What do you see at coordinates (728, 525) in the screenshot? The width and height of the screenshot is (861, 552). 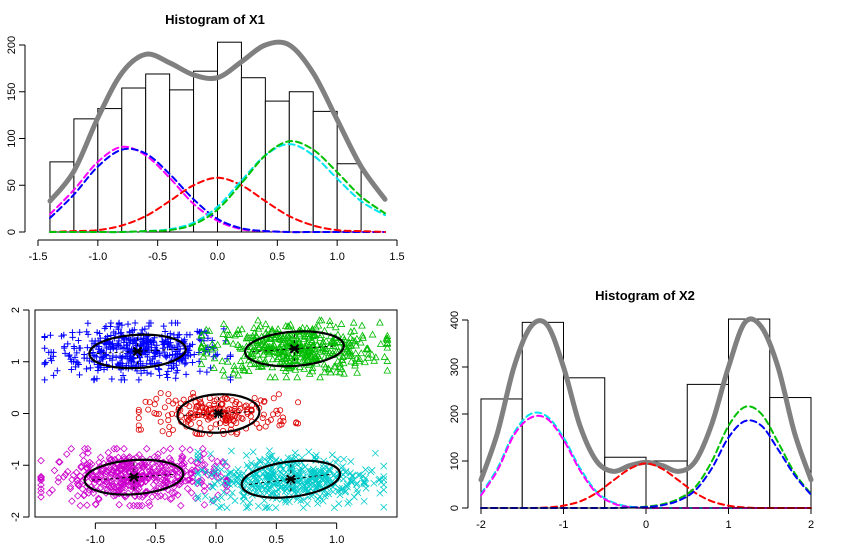 I see `x-tick-label: 1` at bounding box center [728, 525].